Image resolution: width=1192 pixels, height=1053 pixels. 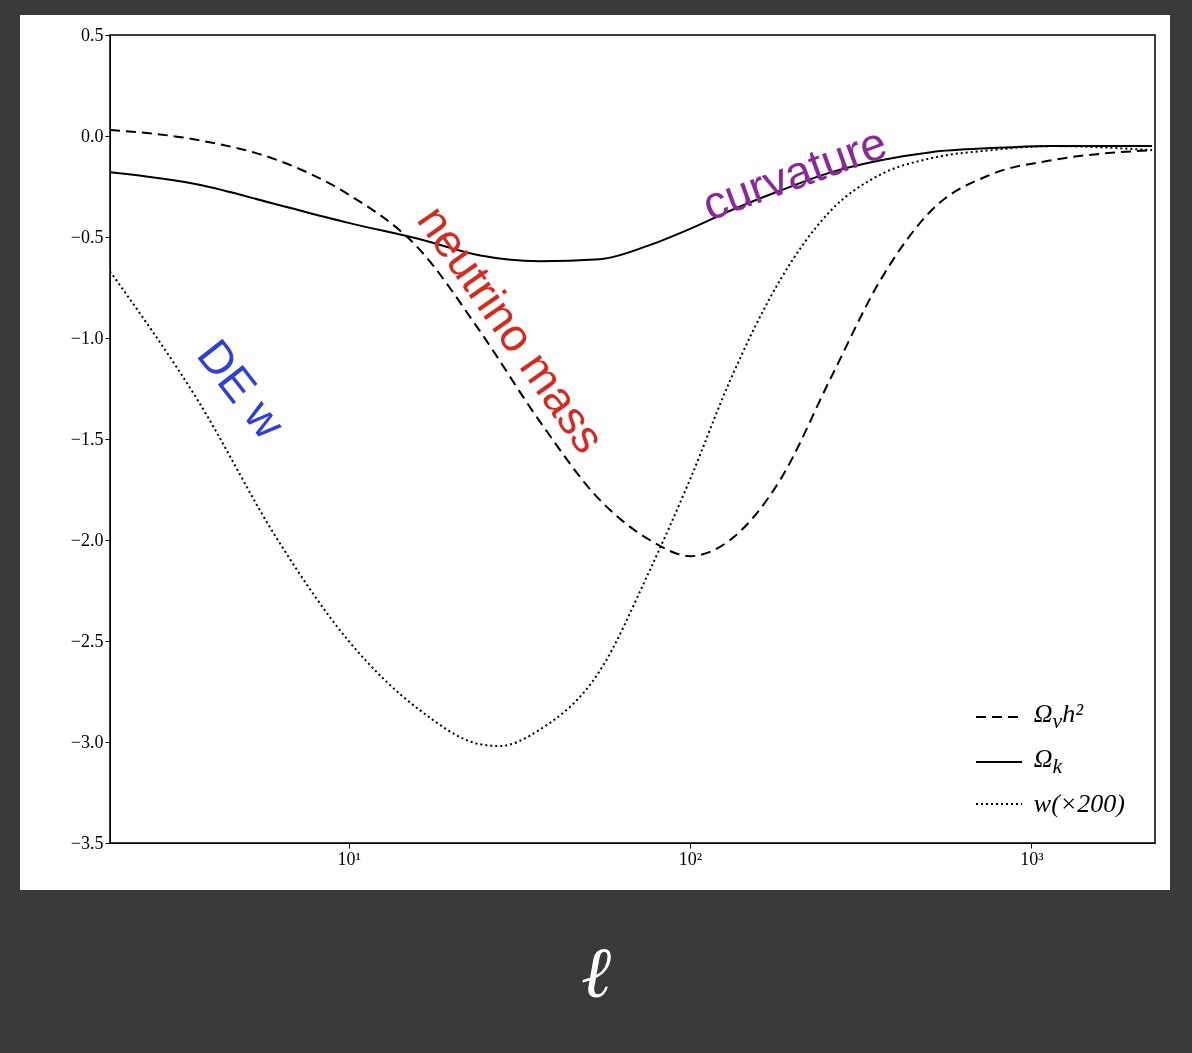 I want to click on legend-label: Ω$_{k}$, so click(x=1048, y=761).